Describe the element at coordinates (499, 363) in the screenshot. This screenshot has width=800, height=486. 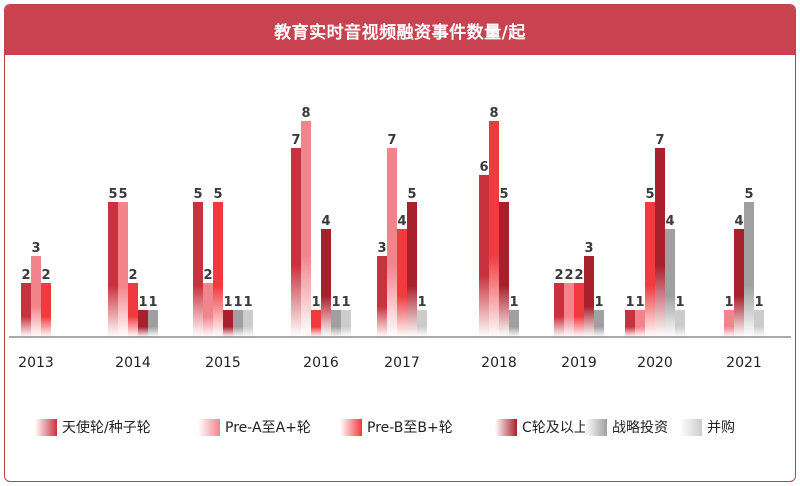
I see `x-tick-label: 2018` at that location.